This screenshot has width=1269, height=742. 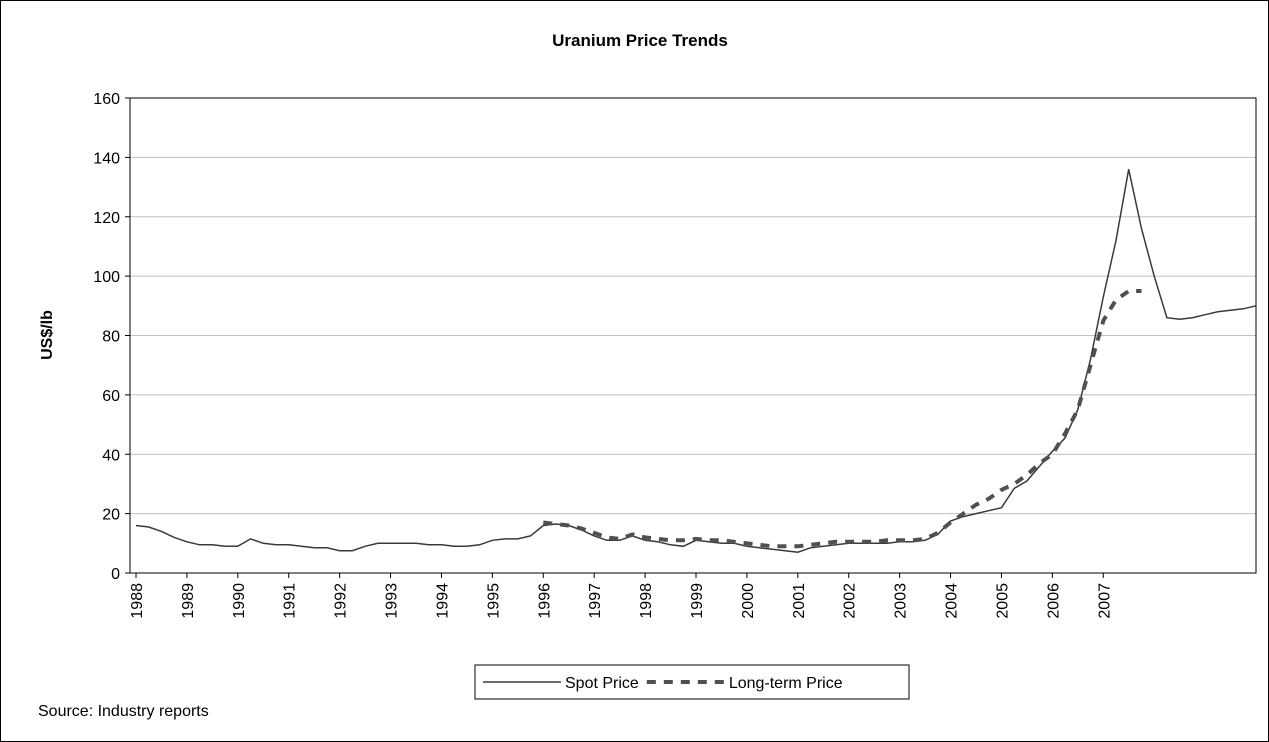 What do you see at coordinates (640, 40) in the screenshot?
I see `chart-title: Uranium Price Trends` at bounding box center [640, 40].